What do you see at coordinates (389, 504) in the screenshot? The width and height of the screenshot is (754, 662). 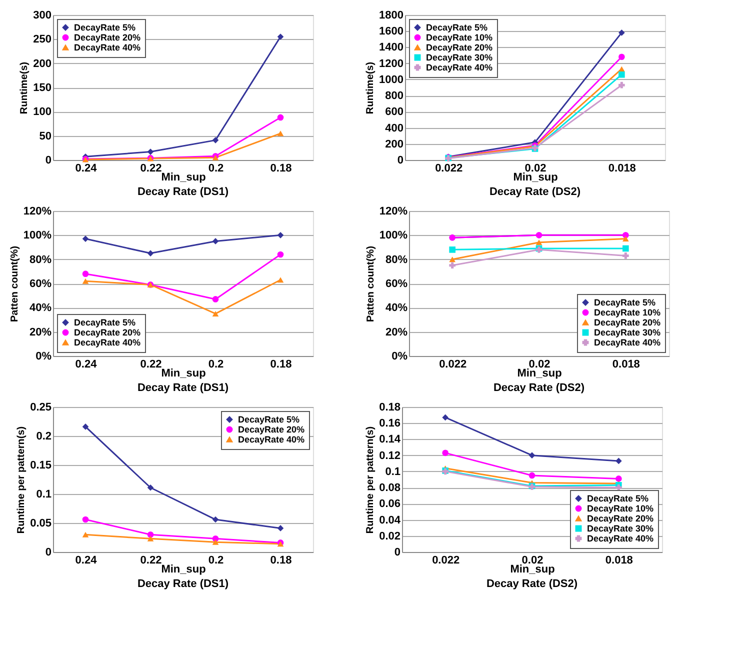 I see `y-tick-label: 0.06` at bounding box center [389, 504].